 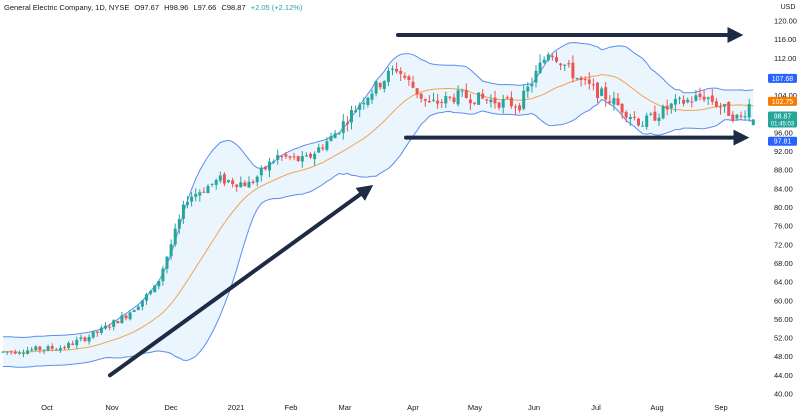 What do you see at coordinates (783, 117) in the screenshot?
I see `last-price-badge: 98.87` at bounding box center [783, 117].